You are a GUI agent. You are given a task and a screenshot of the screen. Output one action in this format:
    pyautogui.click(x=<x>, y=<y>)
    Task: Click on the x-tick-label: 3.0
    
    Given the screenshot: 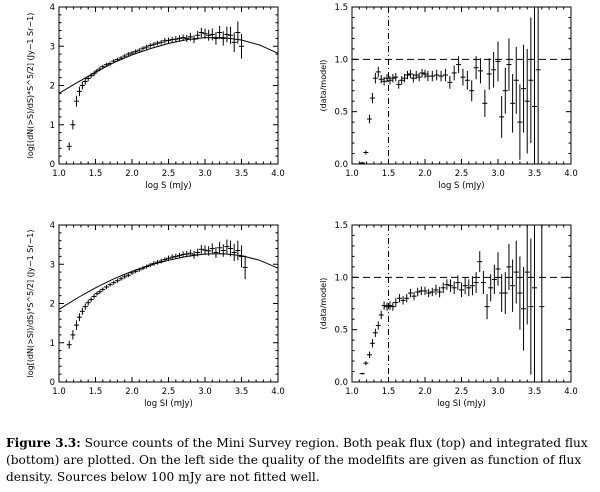 What is the action you would take?
    pyautogui.click(x=205, y=174)
    